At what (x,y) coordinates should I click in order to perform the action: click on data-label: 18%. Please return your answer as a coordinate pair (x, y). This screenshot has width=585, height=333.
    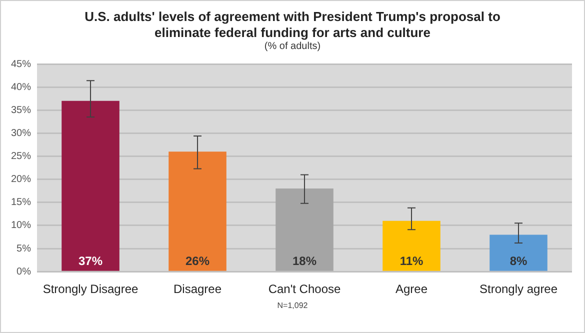
    Looking at the image, I should click on (304, 261).